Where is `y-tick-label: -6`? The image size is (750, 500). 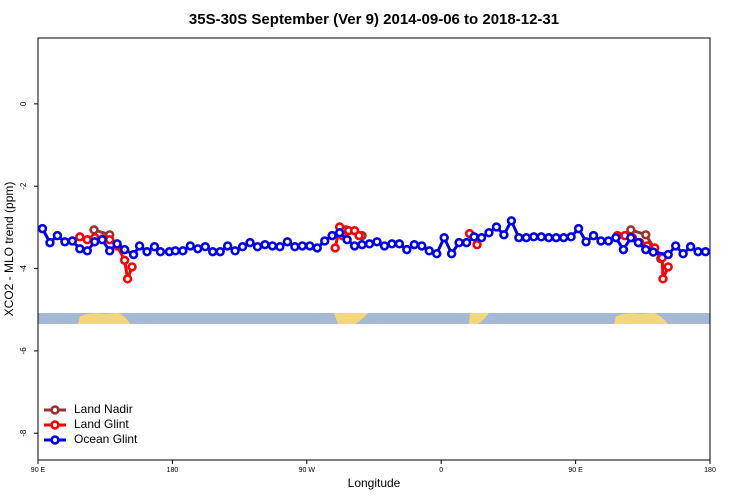 y-tick-label: -6 is located at coordinates (23, 351).